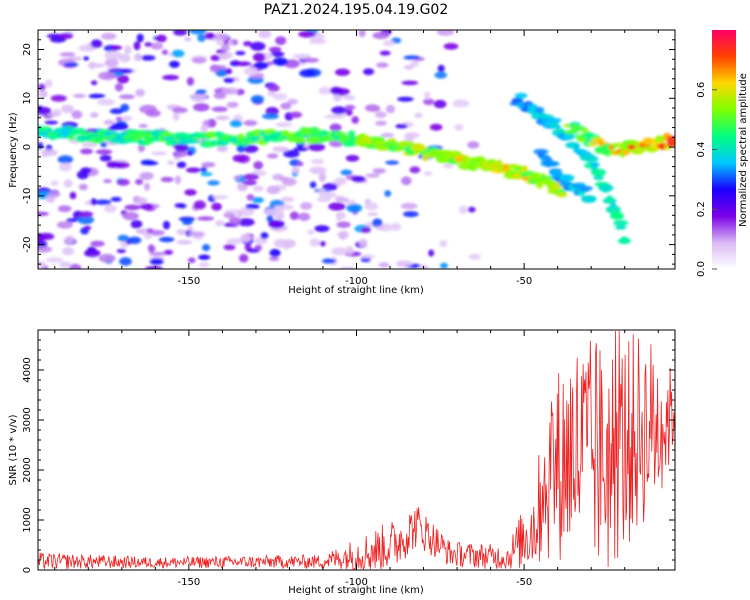 The width and height of the screenshot is (750, 600). Describe the element at coordinates (27, 244) in the screenshot. I see `spectrogram-ytick-label: -20` at that location.